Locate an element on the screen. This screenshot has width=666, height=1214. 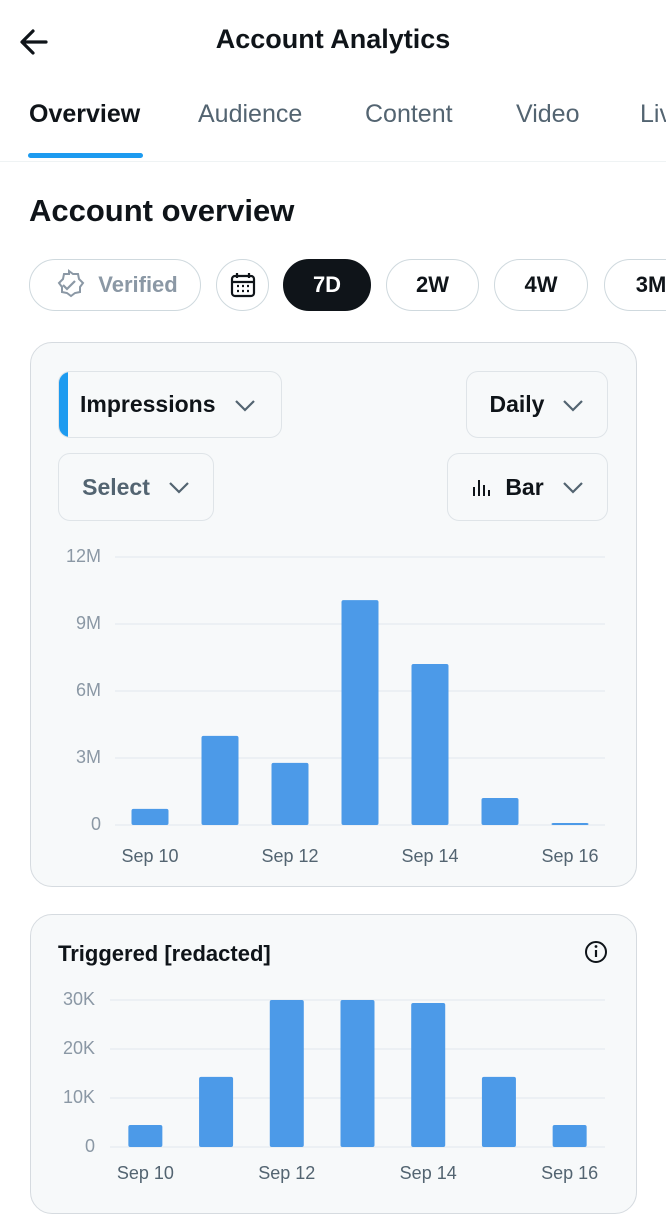
filter-chip: 2W is located at coordinates (432, 285).